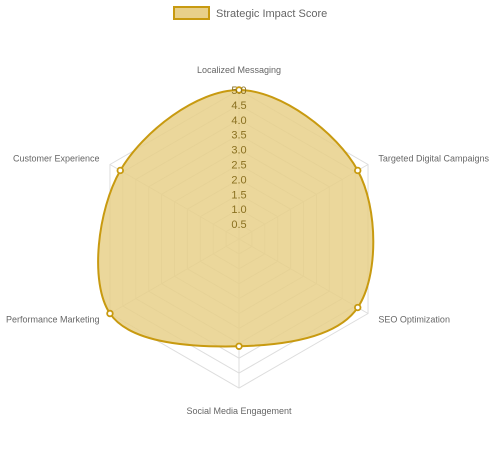  What do you see at coordinates (238, 158) in the screenshot?
I see `tick-labels: 0.5 1.0 1.5 2.0 2.5 3.0 3.5 4.0 4.5 5.0` at bounding box center [238, 158].